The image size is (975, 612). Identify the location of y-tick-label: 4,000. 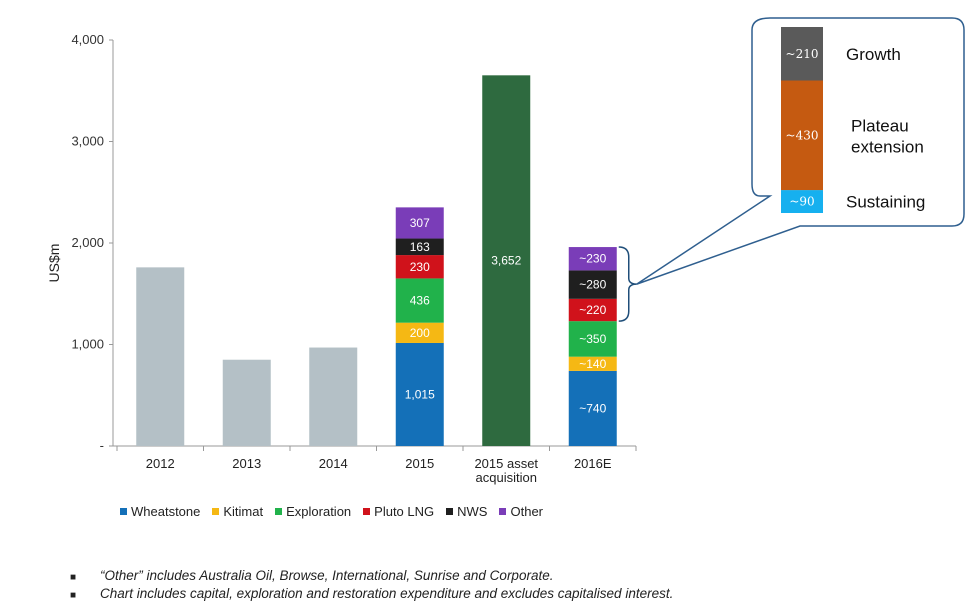
(87, 39).